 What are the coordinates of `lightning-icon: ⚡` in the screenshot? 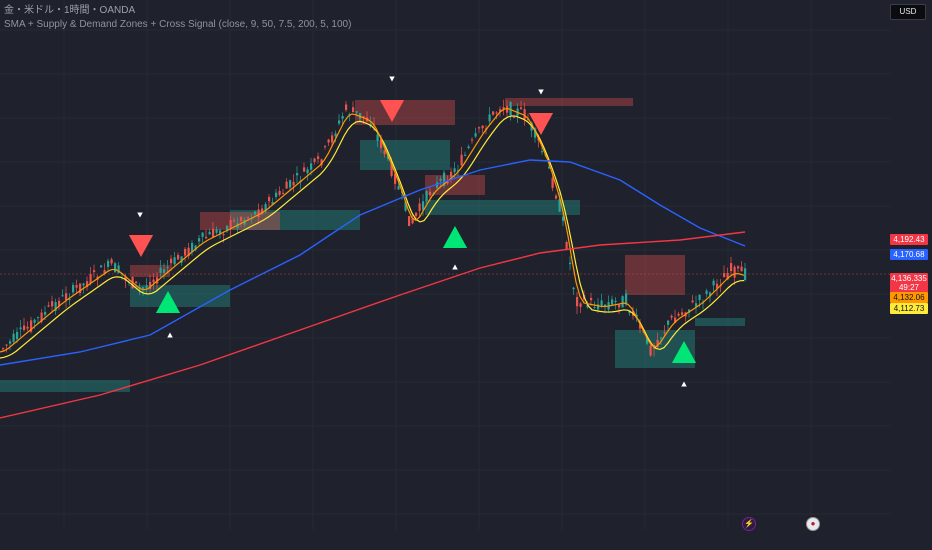 It's located at (749, 524).